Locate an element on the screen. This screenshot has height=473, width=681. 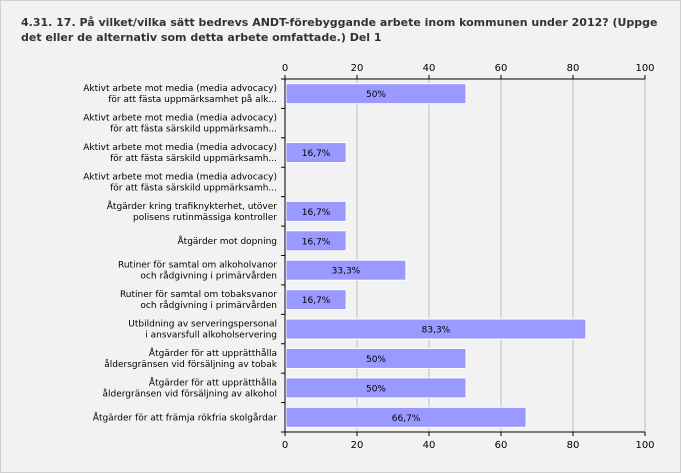
x-tick-label-top: 80 is located at coordinates (573, 68).